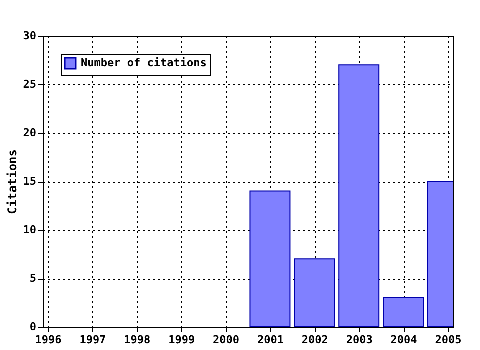  What do you see at coordinates (29, 181) in the screenshot?
I see `y-tick-label: 15` at bounding box center [29, 181].